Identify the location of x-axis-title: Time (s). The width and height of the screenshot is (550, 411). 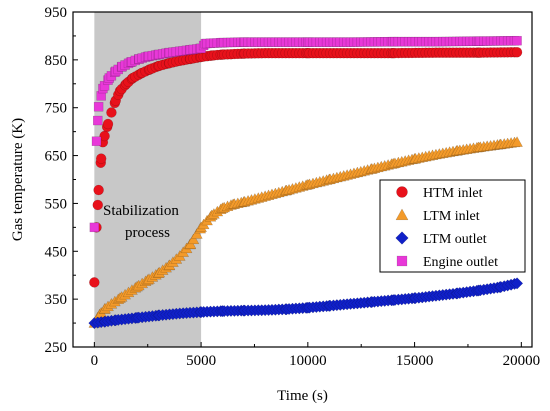
(302, 396).